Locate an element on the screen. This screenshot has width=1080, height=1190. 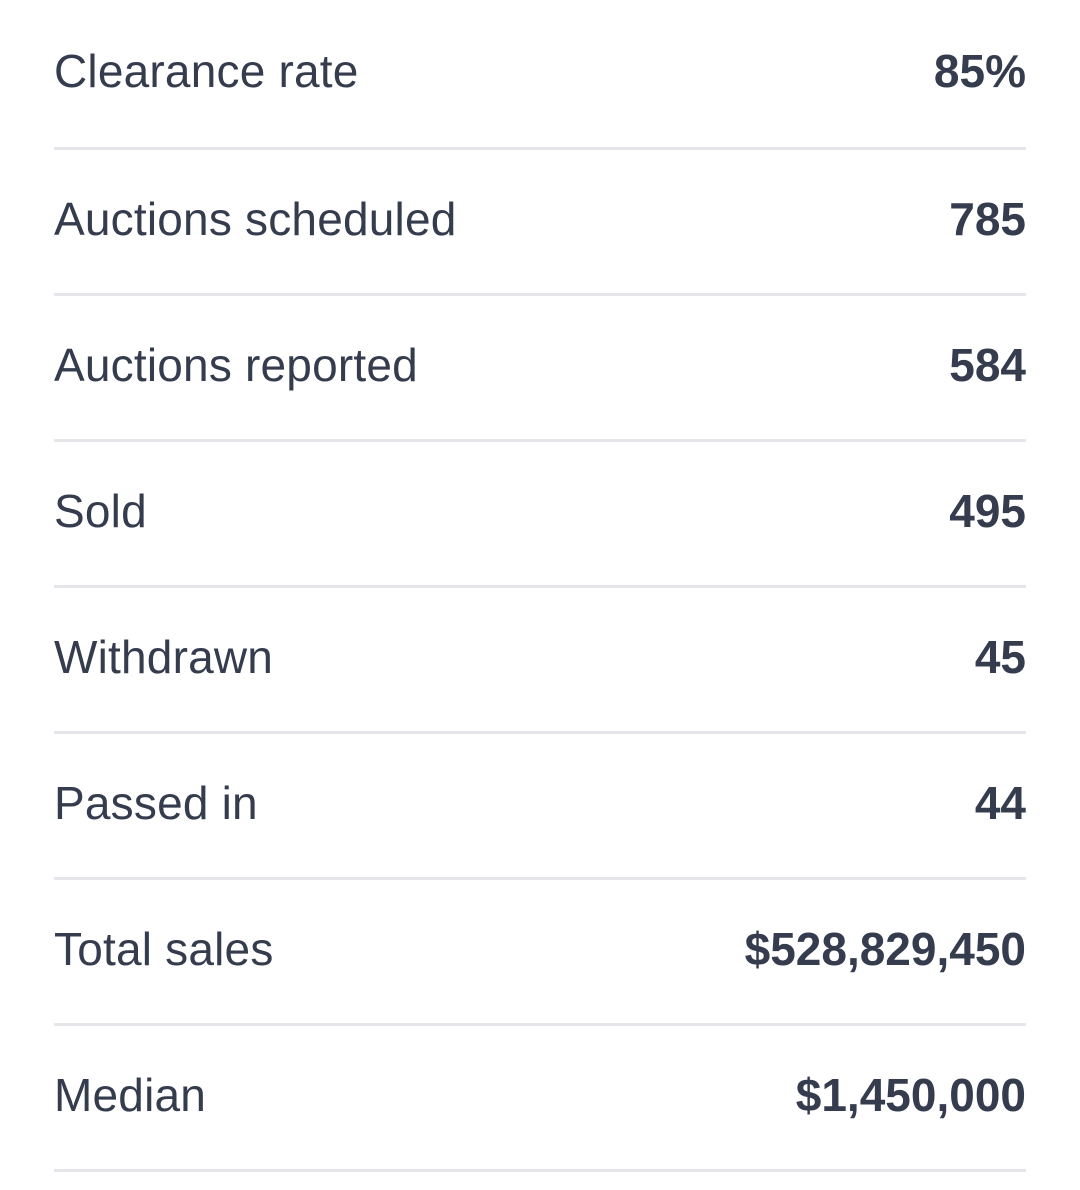
stat-label: Passed in is located at coordinates (156, 802).